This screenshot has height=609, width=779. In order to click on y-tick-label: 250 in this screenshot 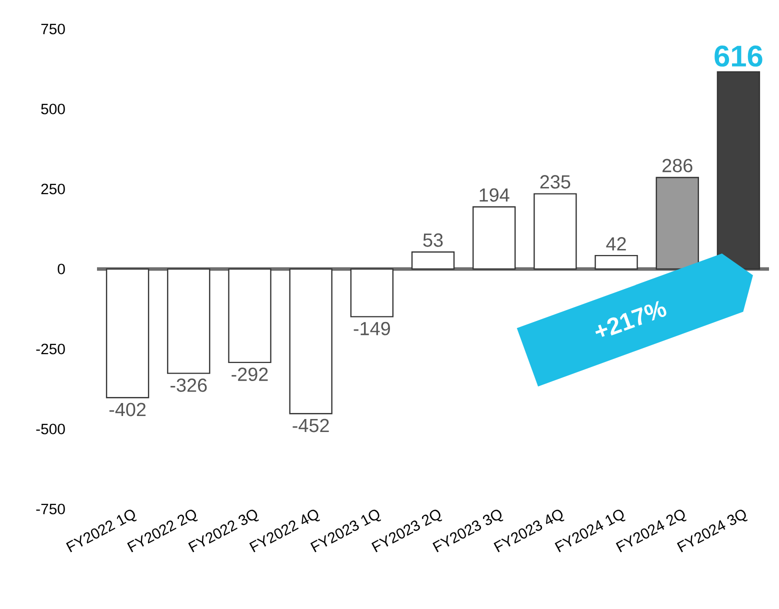, I will do `click(53, 189)`.